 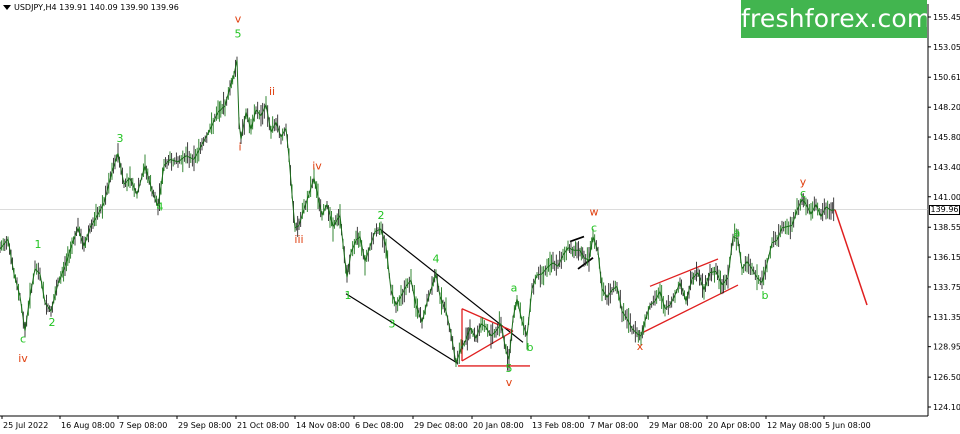 I want to click on y-tick-label: 136.15, so click(x=946, y=257).